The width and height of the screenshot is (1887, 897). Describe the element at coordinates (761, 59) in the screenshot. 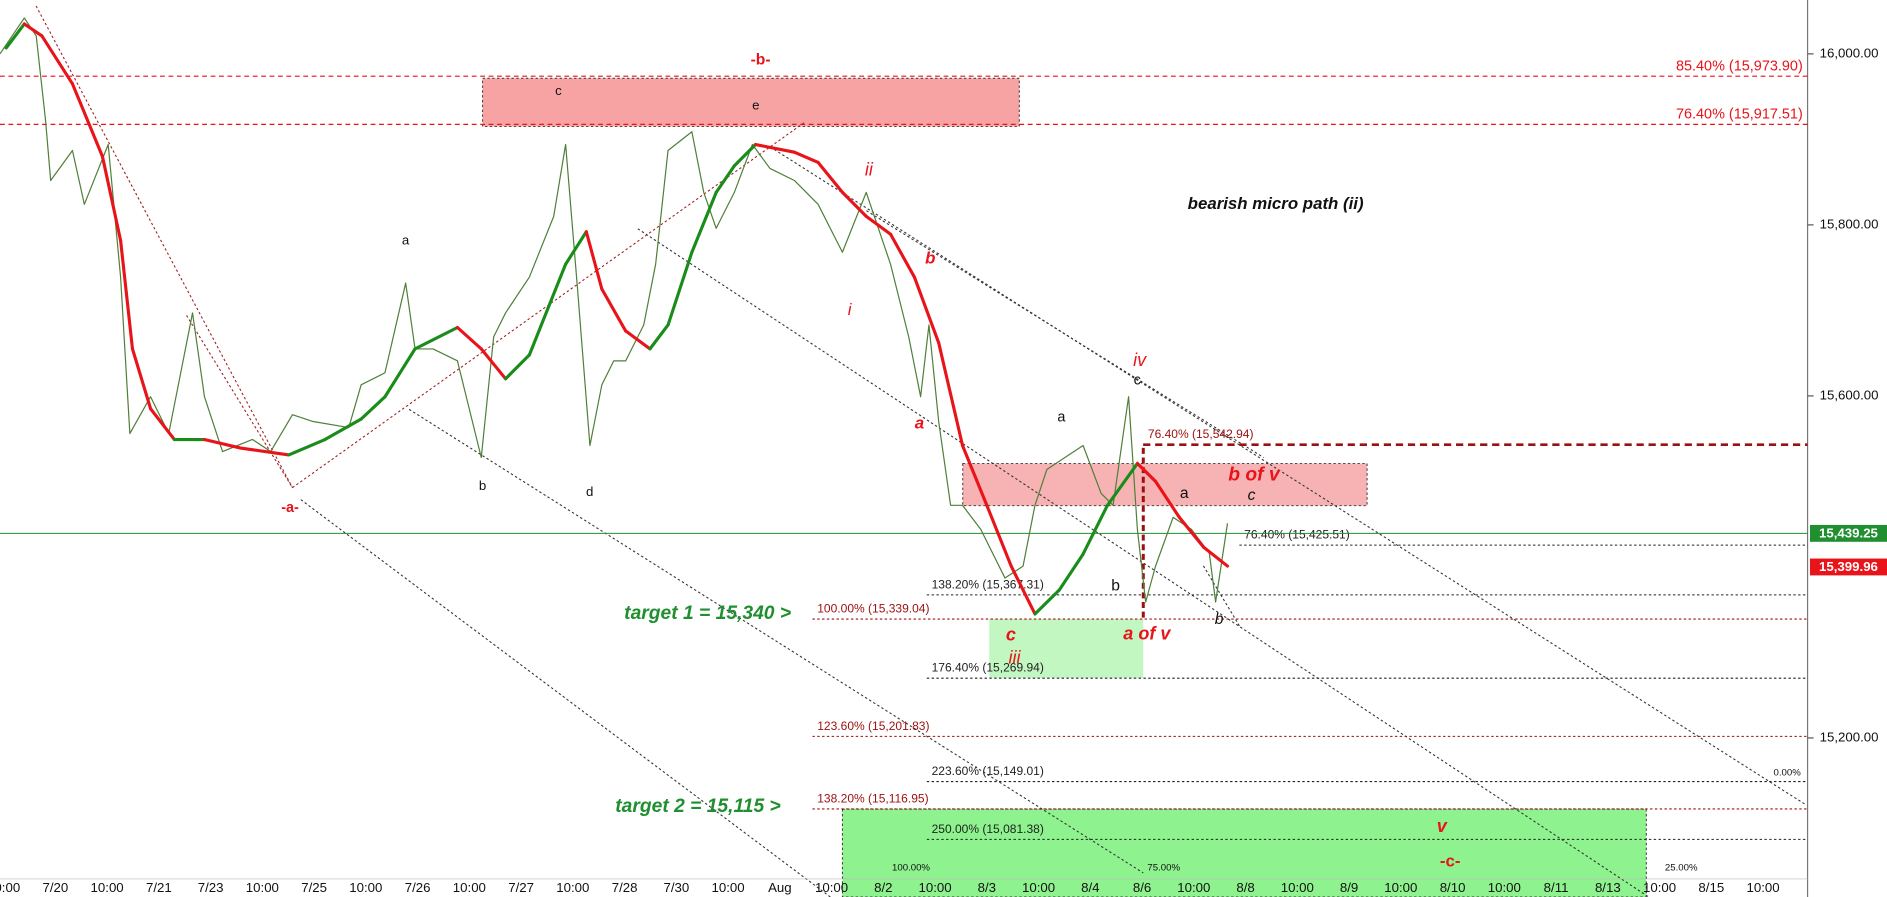

I see `wave-label: -b-` at that location.